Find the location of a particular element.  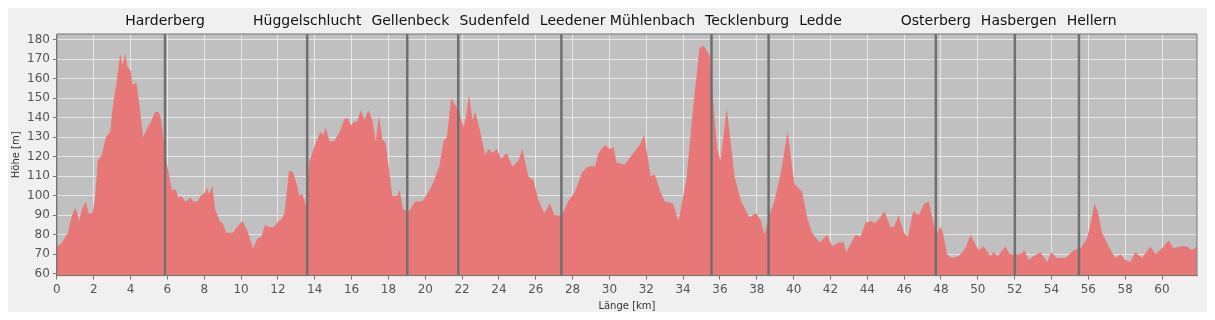

y-tick-label: 170 is located at coordinates (38, 58).